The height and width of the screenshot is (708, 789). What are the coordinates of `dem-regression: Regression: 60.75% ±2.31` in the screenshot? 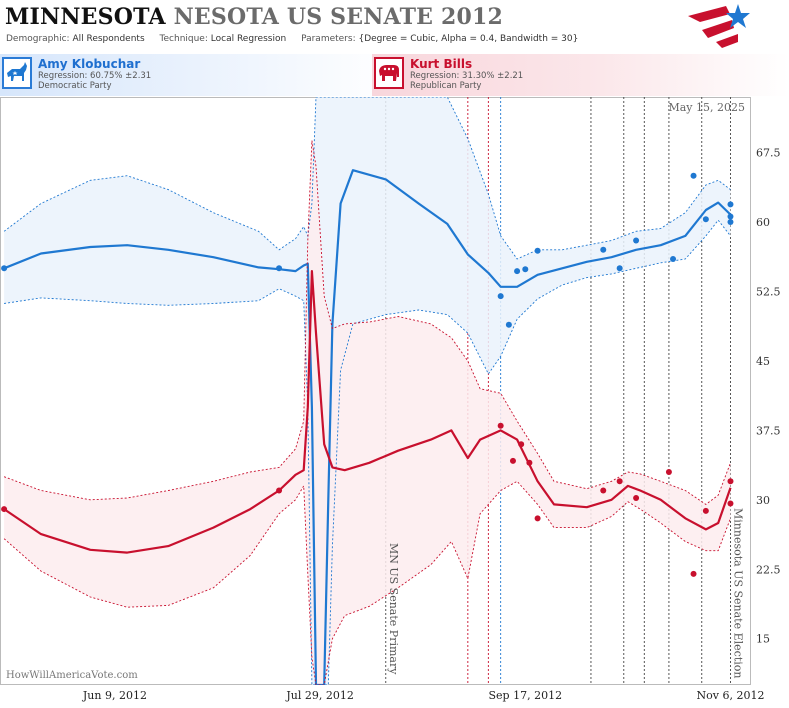 It's located at (95, 76).